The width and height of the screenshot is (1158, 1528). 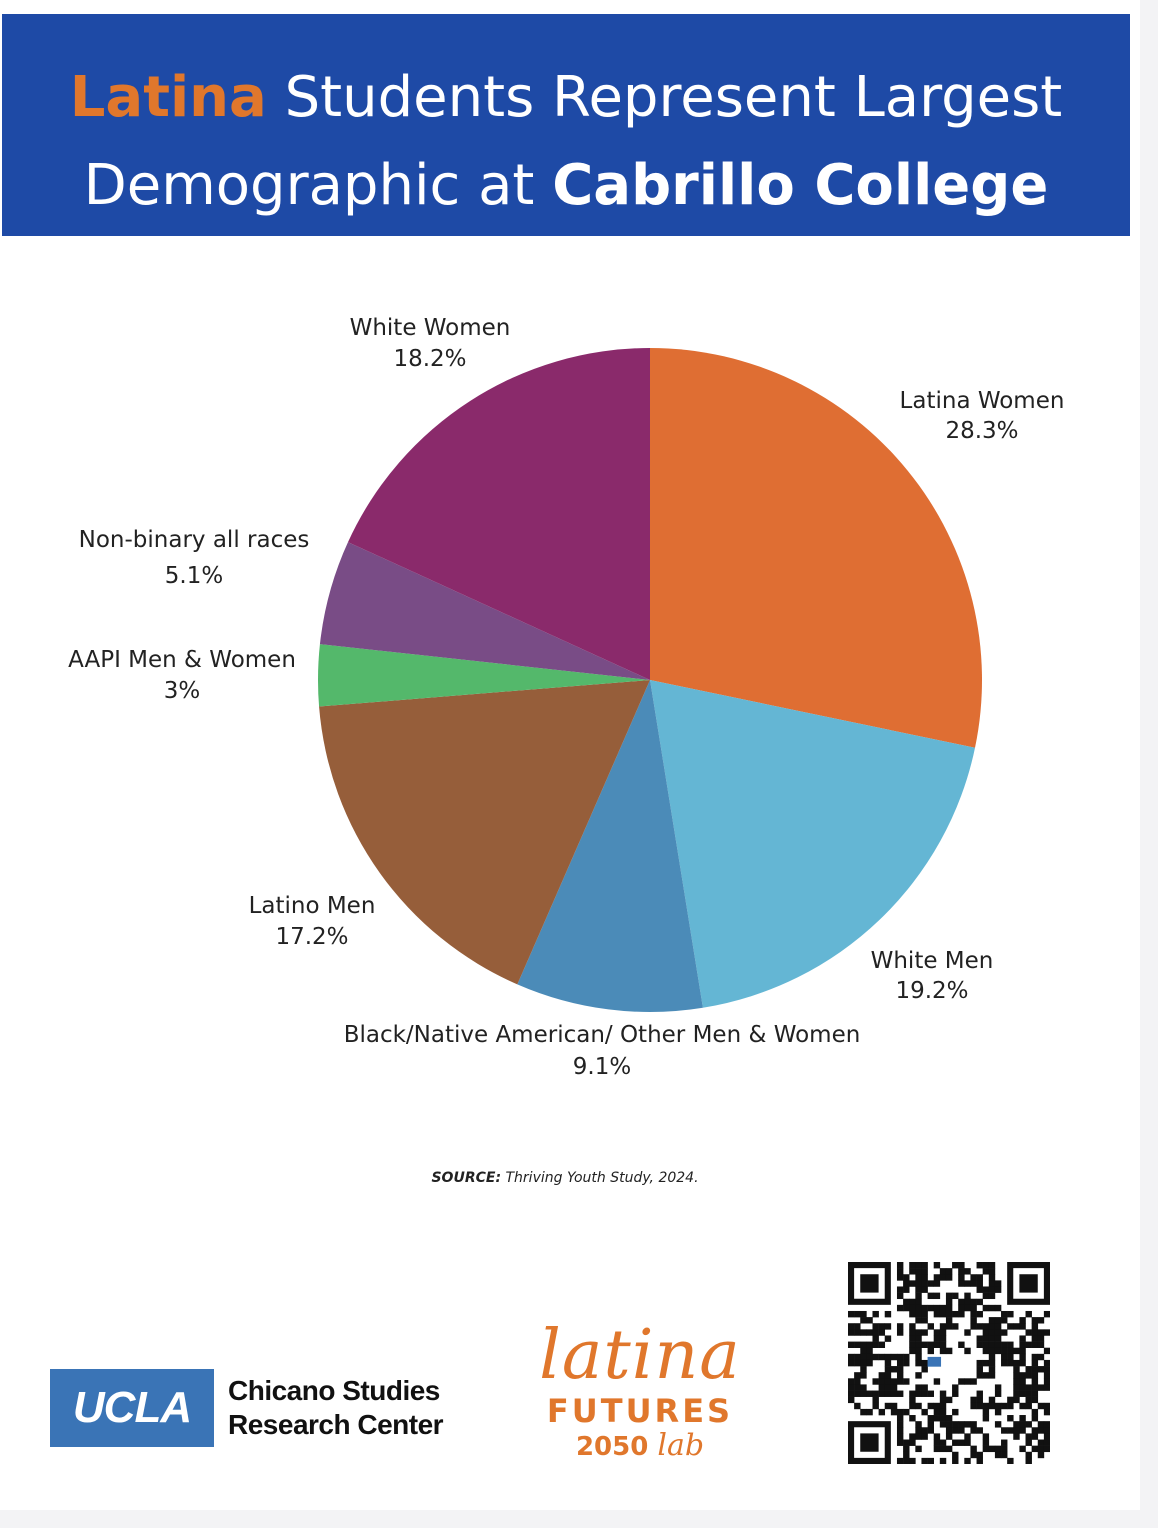 I want to click on slice-label-5: AAPI Men & Women, so click(x=182, y=660).